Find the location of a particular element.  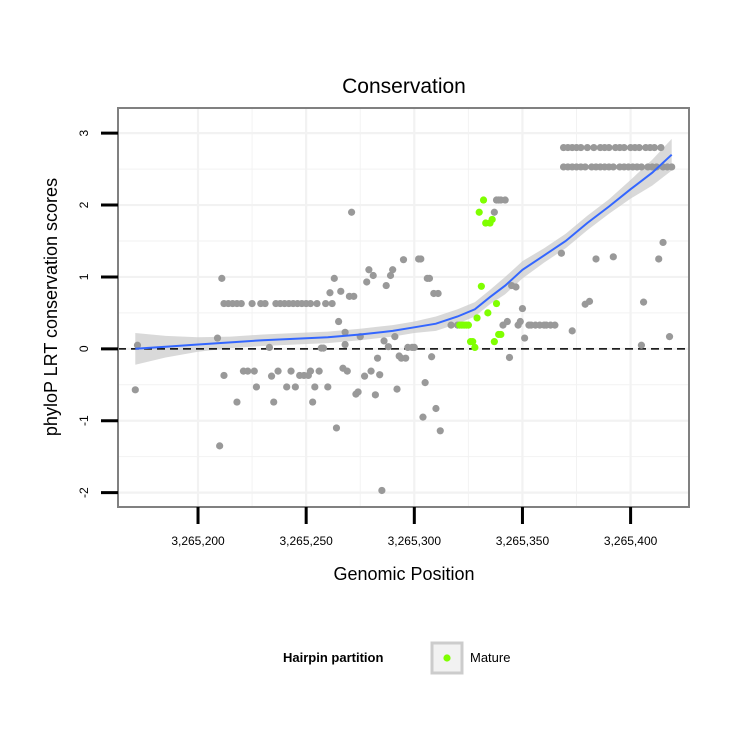

legend: Hairpin partition Mature is located at coordinates (396, 658).